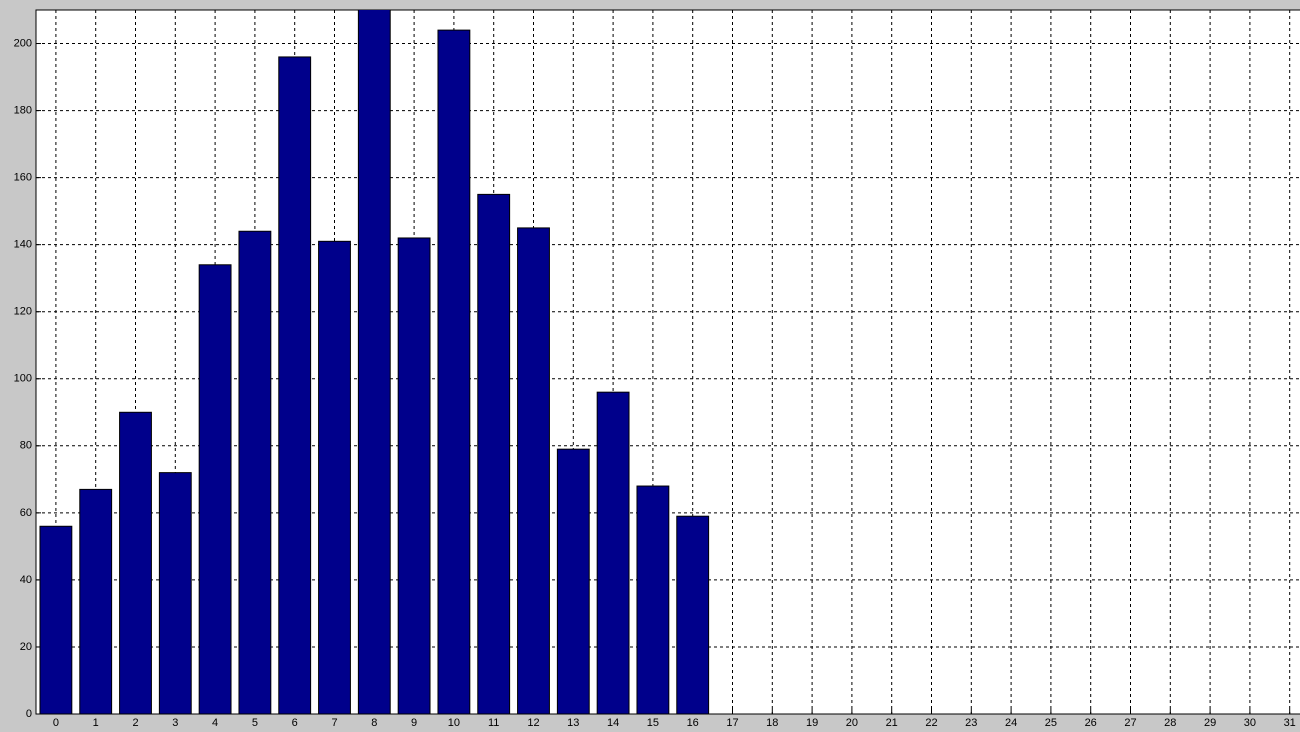 The width and height of the screenshot is (1300, 732). I want to click on x-tick-label: 31, so click(1290, 723).